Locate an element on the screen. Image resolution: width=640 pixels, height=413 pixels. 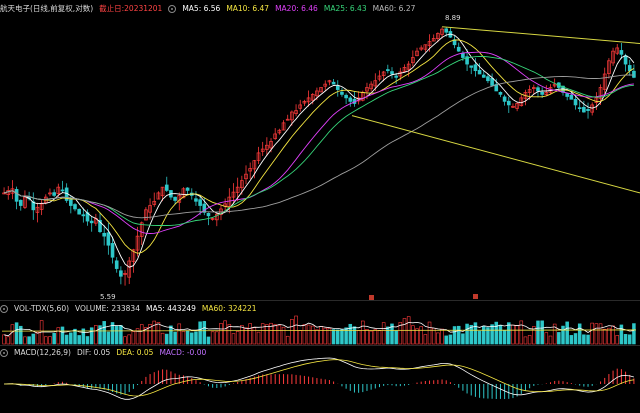
volume-value: VOLUME: 233834 is located at coordinates (107, 308).